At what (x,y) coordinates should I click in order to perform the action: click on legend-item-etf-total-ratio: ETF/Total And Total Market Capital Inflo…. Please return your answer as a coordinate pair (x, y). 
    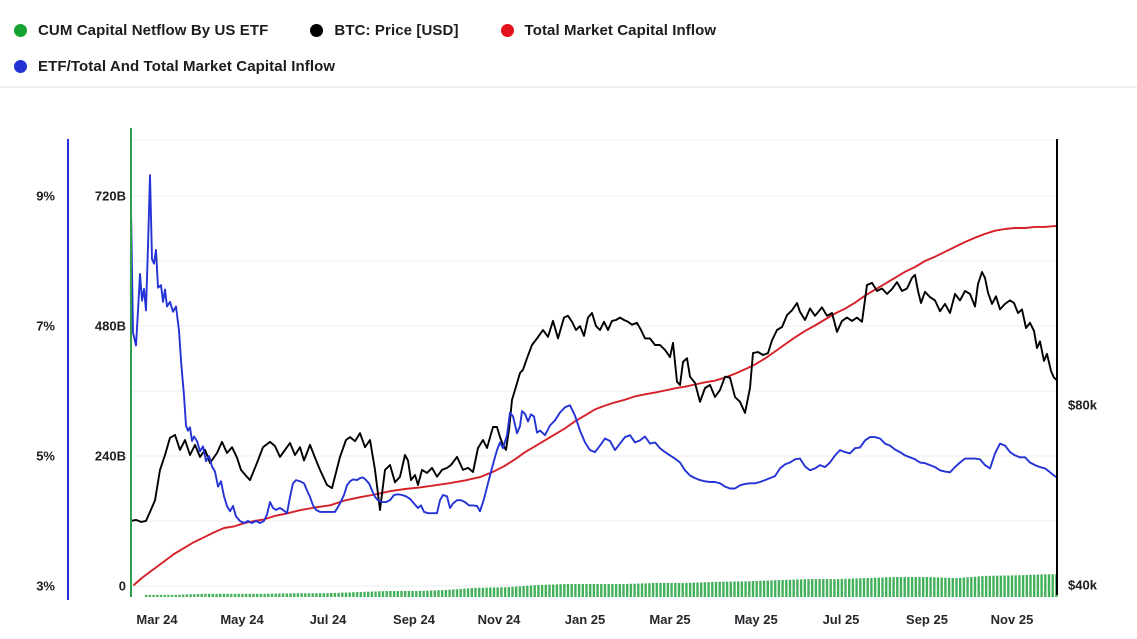
    Looking at the image, I should click on (174, 66).